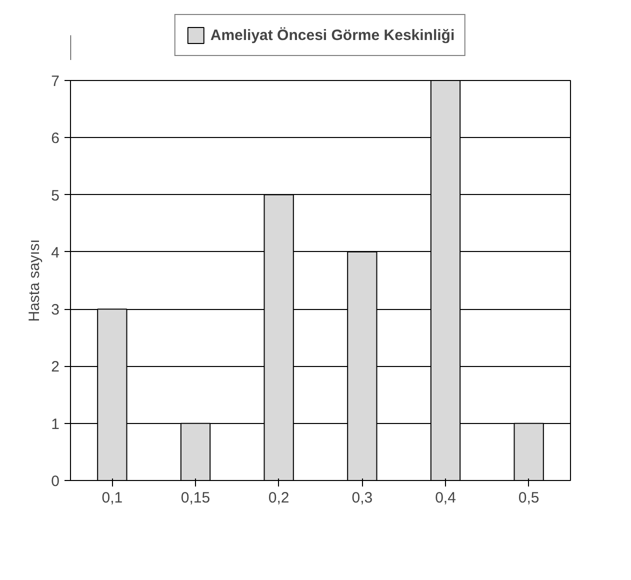 The width and height of the screenshot is (631, 580). What do you see at coordinates (362, 498) in the screenshot?
I see `x-tick-label: 0,3` at bounding box center [362, 498].